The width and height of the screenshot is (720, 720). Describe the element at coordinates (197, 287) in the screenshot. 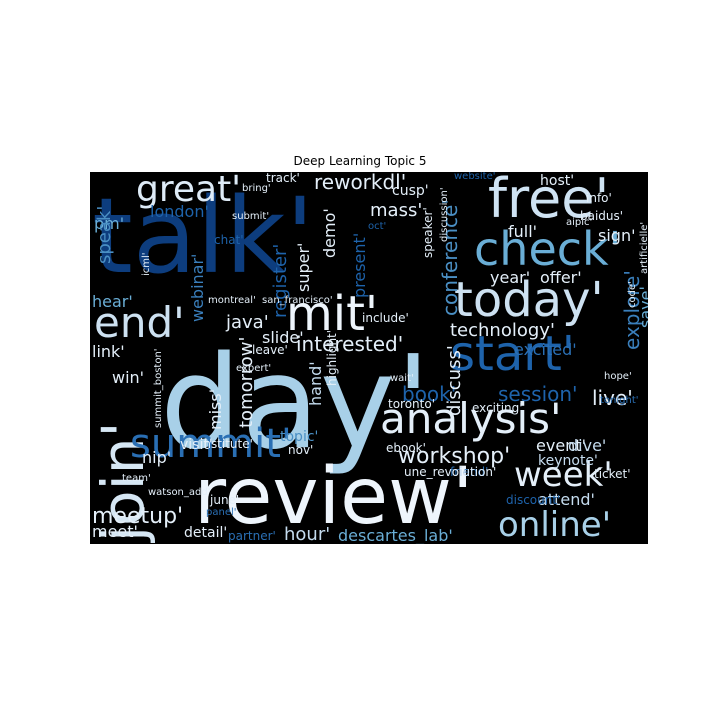

I see `cloud-word: webinar'` at that location.